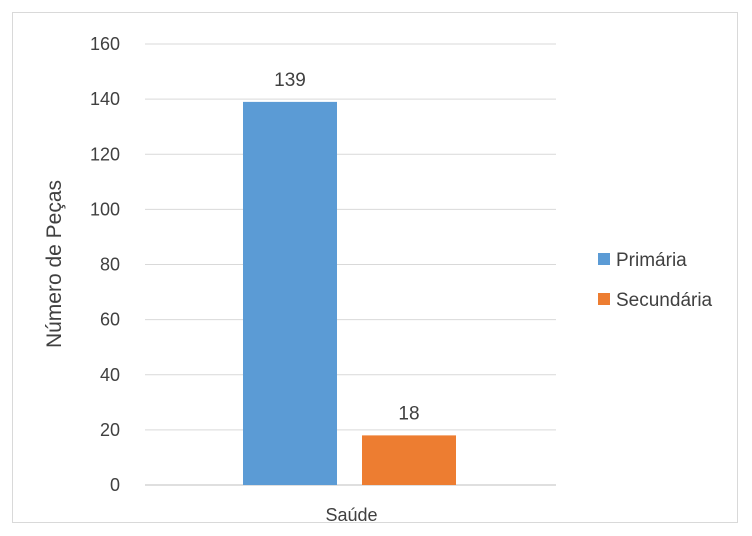 This screenshot has width=752, height=536. I want to click on y-tick-label: 60, so click(110, 320).